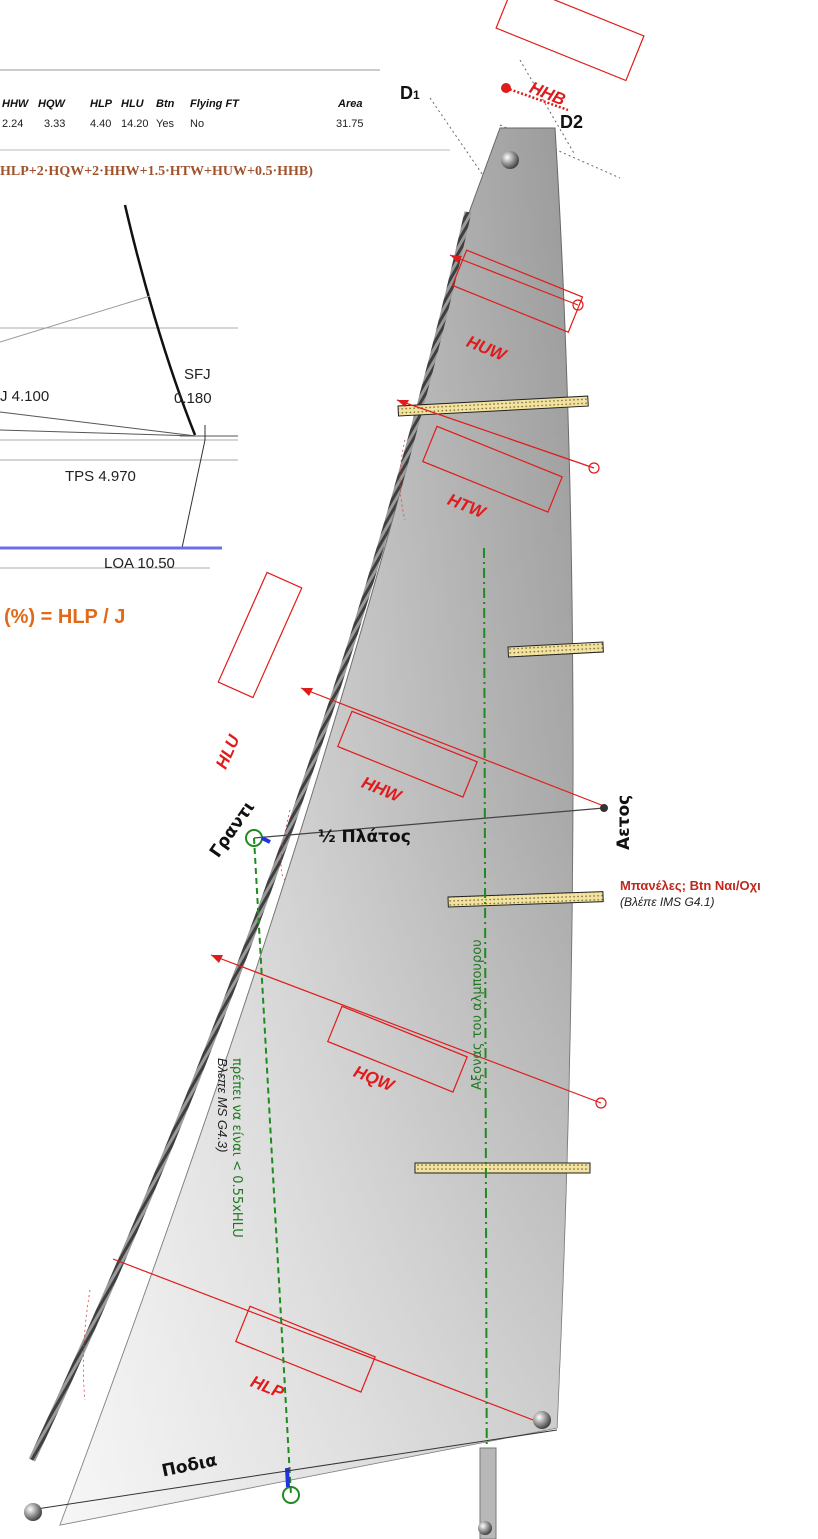 This screenshot has height=1539, width=818. What do you see at coordinates (197, 124) in the screenshot?
I see `val-flying-ft: No` at bounding box center [197, 124].